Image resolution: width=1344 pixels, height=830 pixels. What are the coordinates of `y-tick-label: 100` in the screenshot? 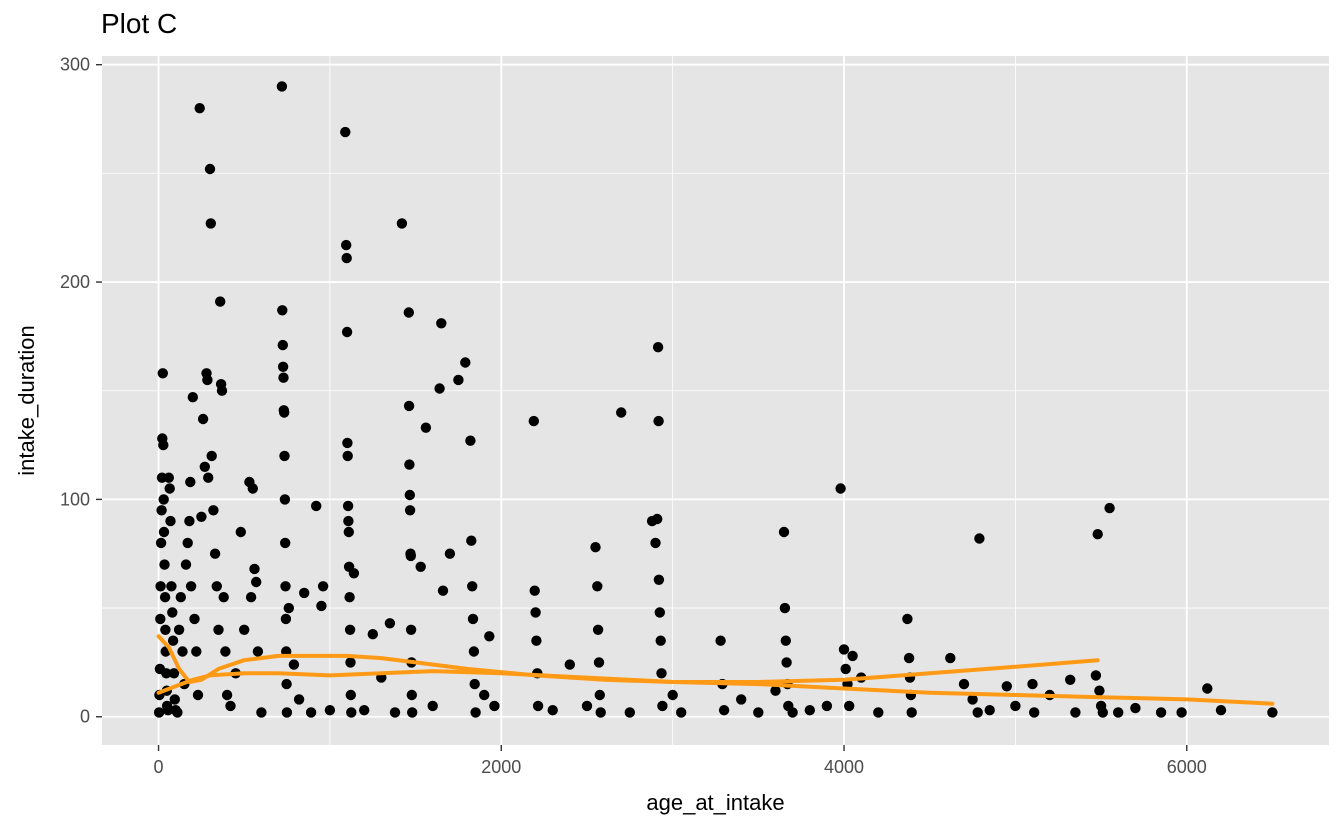 It's located at (75, 499).